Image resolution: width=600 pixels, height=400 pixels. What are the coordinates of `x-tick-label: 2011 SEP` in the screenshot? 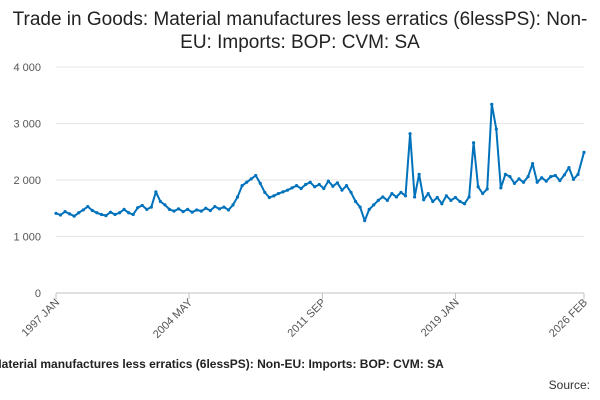 It's located at (307, 318).